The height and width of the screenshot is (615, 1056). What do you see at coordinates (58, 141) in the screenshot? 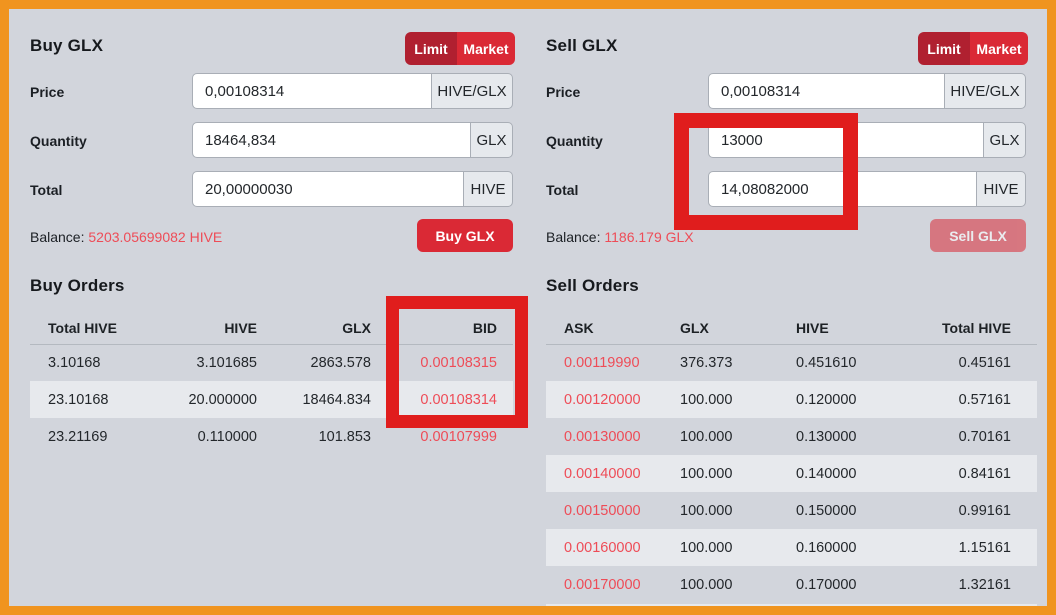
I see `buy-quantity-label: Quantity` at bounding box center [58, 141].